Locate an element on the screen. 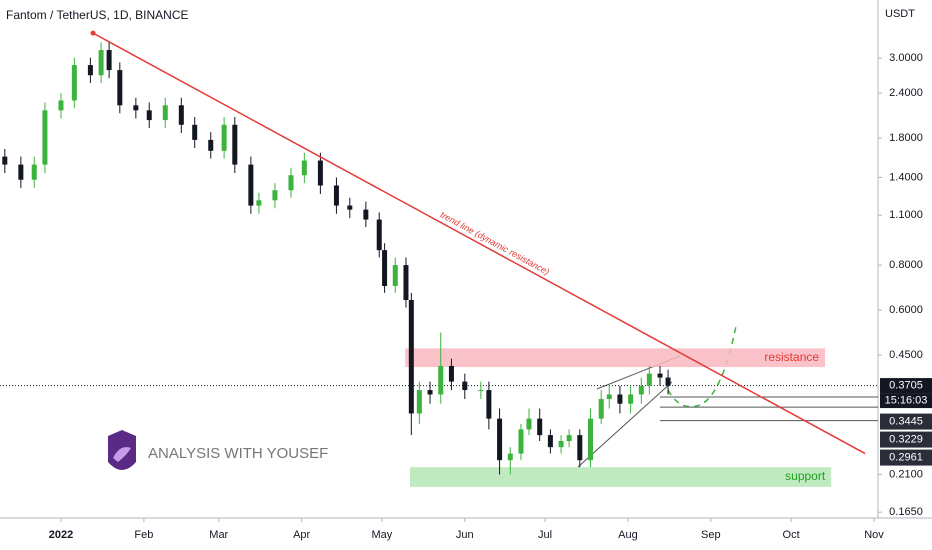 This screenshot has height=550, width=932. y-tick-label: 1.4000 is located at coordinates (906, 177).